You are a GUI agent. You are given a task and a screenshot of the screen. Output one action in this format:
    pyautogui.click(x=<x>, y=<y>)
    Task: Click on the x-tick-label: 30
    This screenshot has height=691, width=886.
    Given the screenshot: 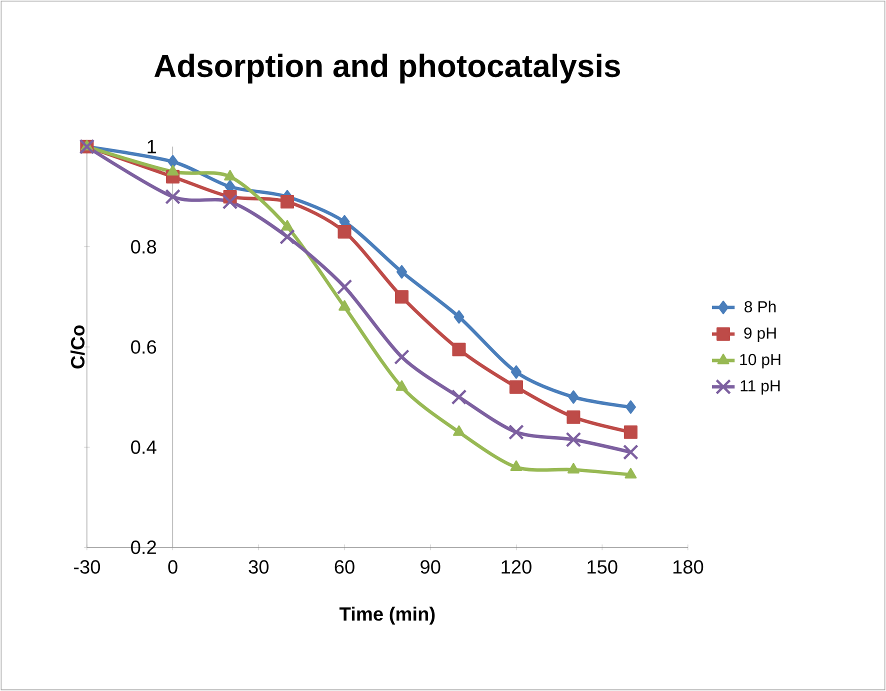 What is the action you would take?
    pyautogui.click(x=258, y=567)
    